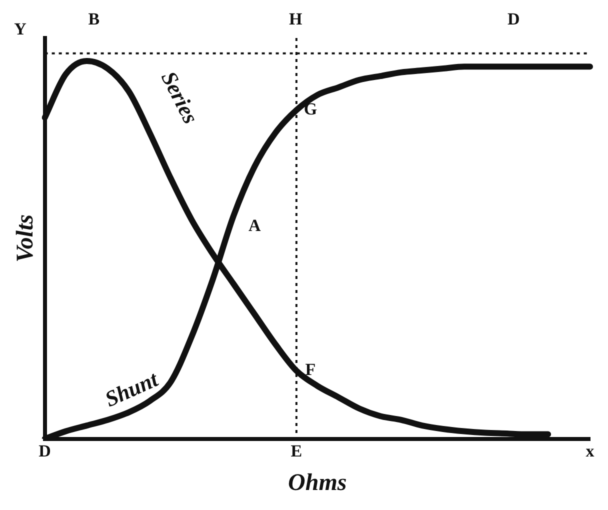 This screenshot has width=608, height=510. Describe the element at coordinates (295, 18) in the screenshot. I see `text: H` at that location.